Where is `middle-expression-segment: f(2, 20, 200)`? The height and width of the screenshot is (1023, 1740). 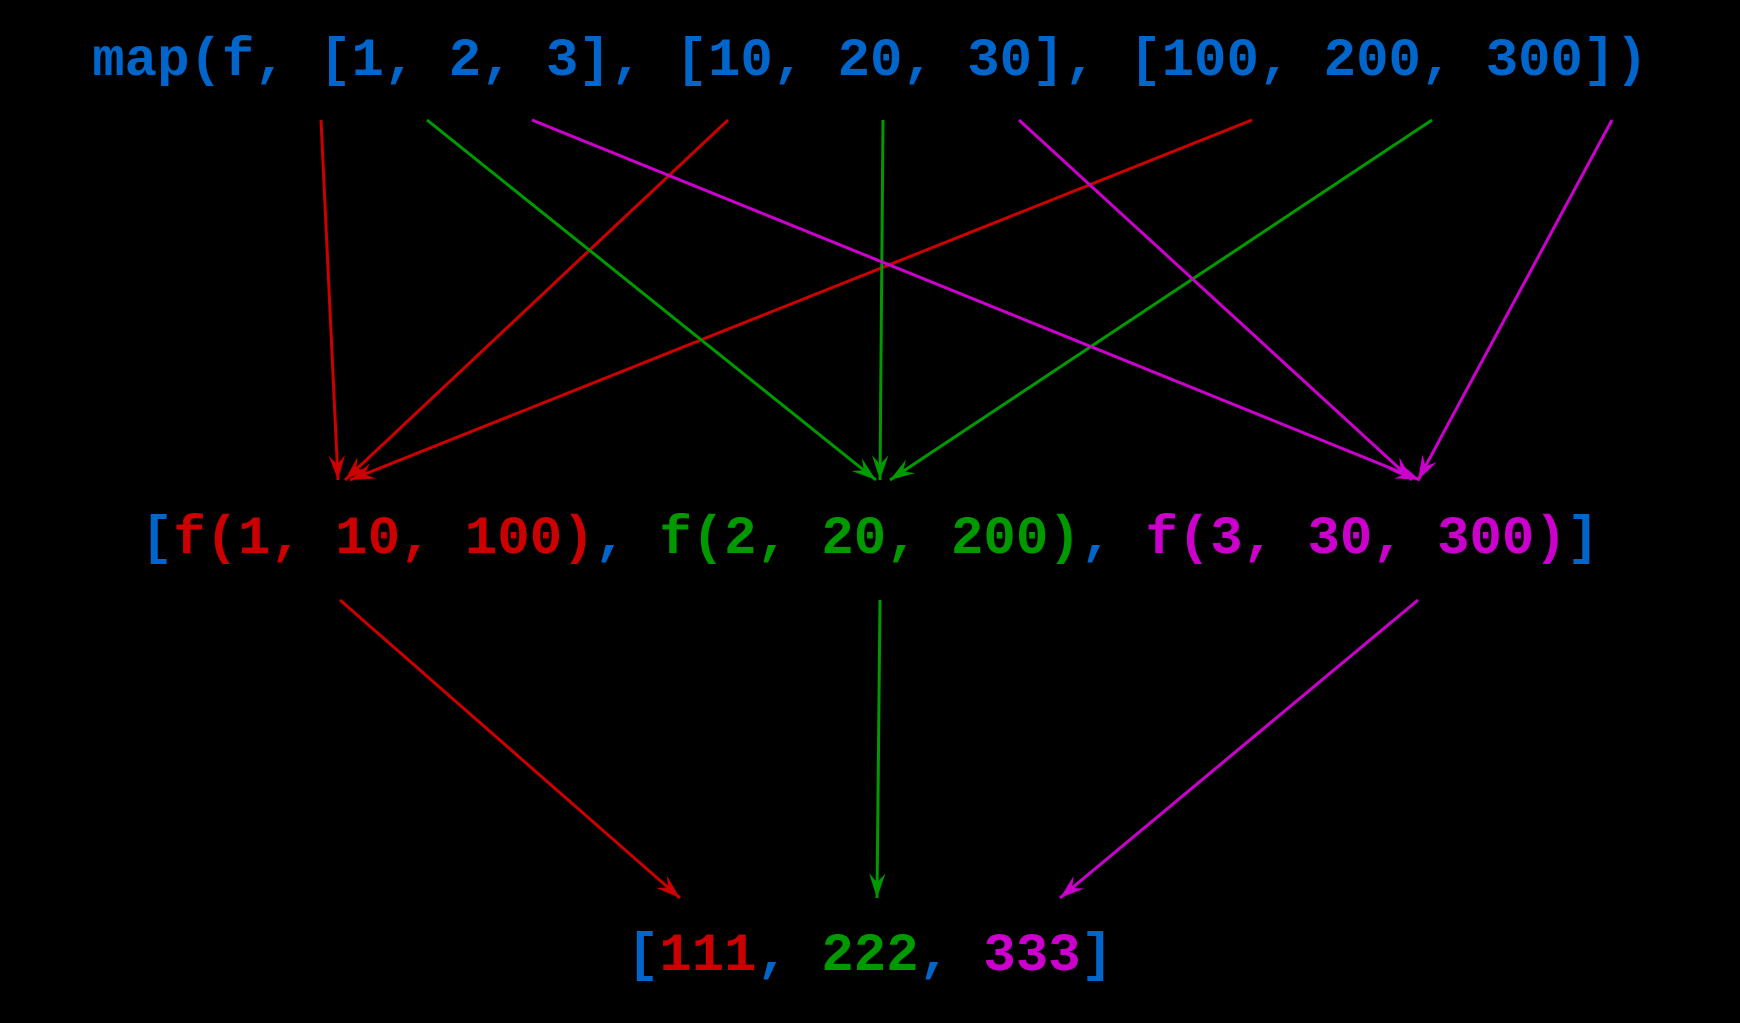
middle-expression-segment: f(2, 20, 200) is located at coordinates (870, 539).